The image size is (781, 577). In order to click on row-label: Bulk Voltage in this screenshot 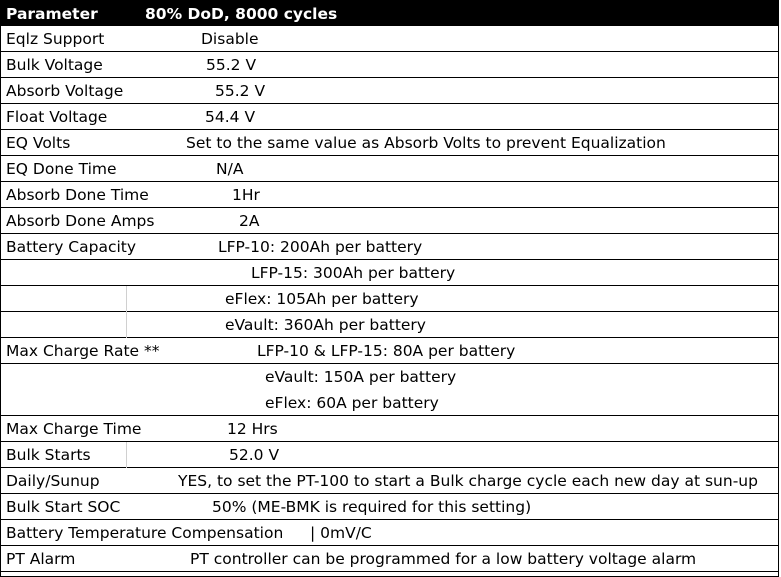, I will do `click(54, 65)`.